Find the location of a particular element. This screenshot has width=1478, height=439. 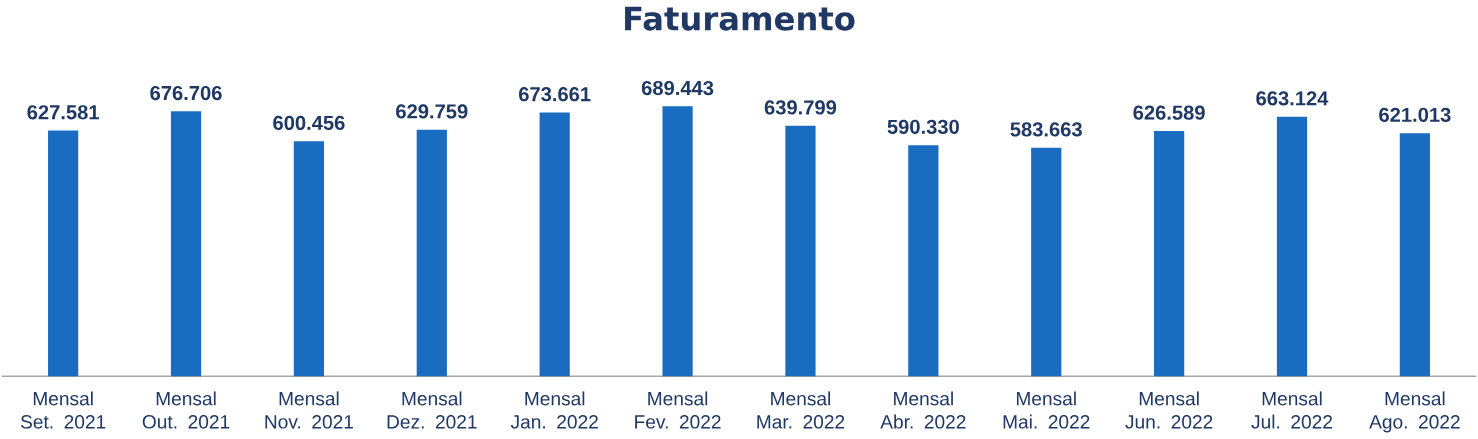

x-tick-label: Mensal Abr. 2022 is located at coordinates (923, 410).